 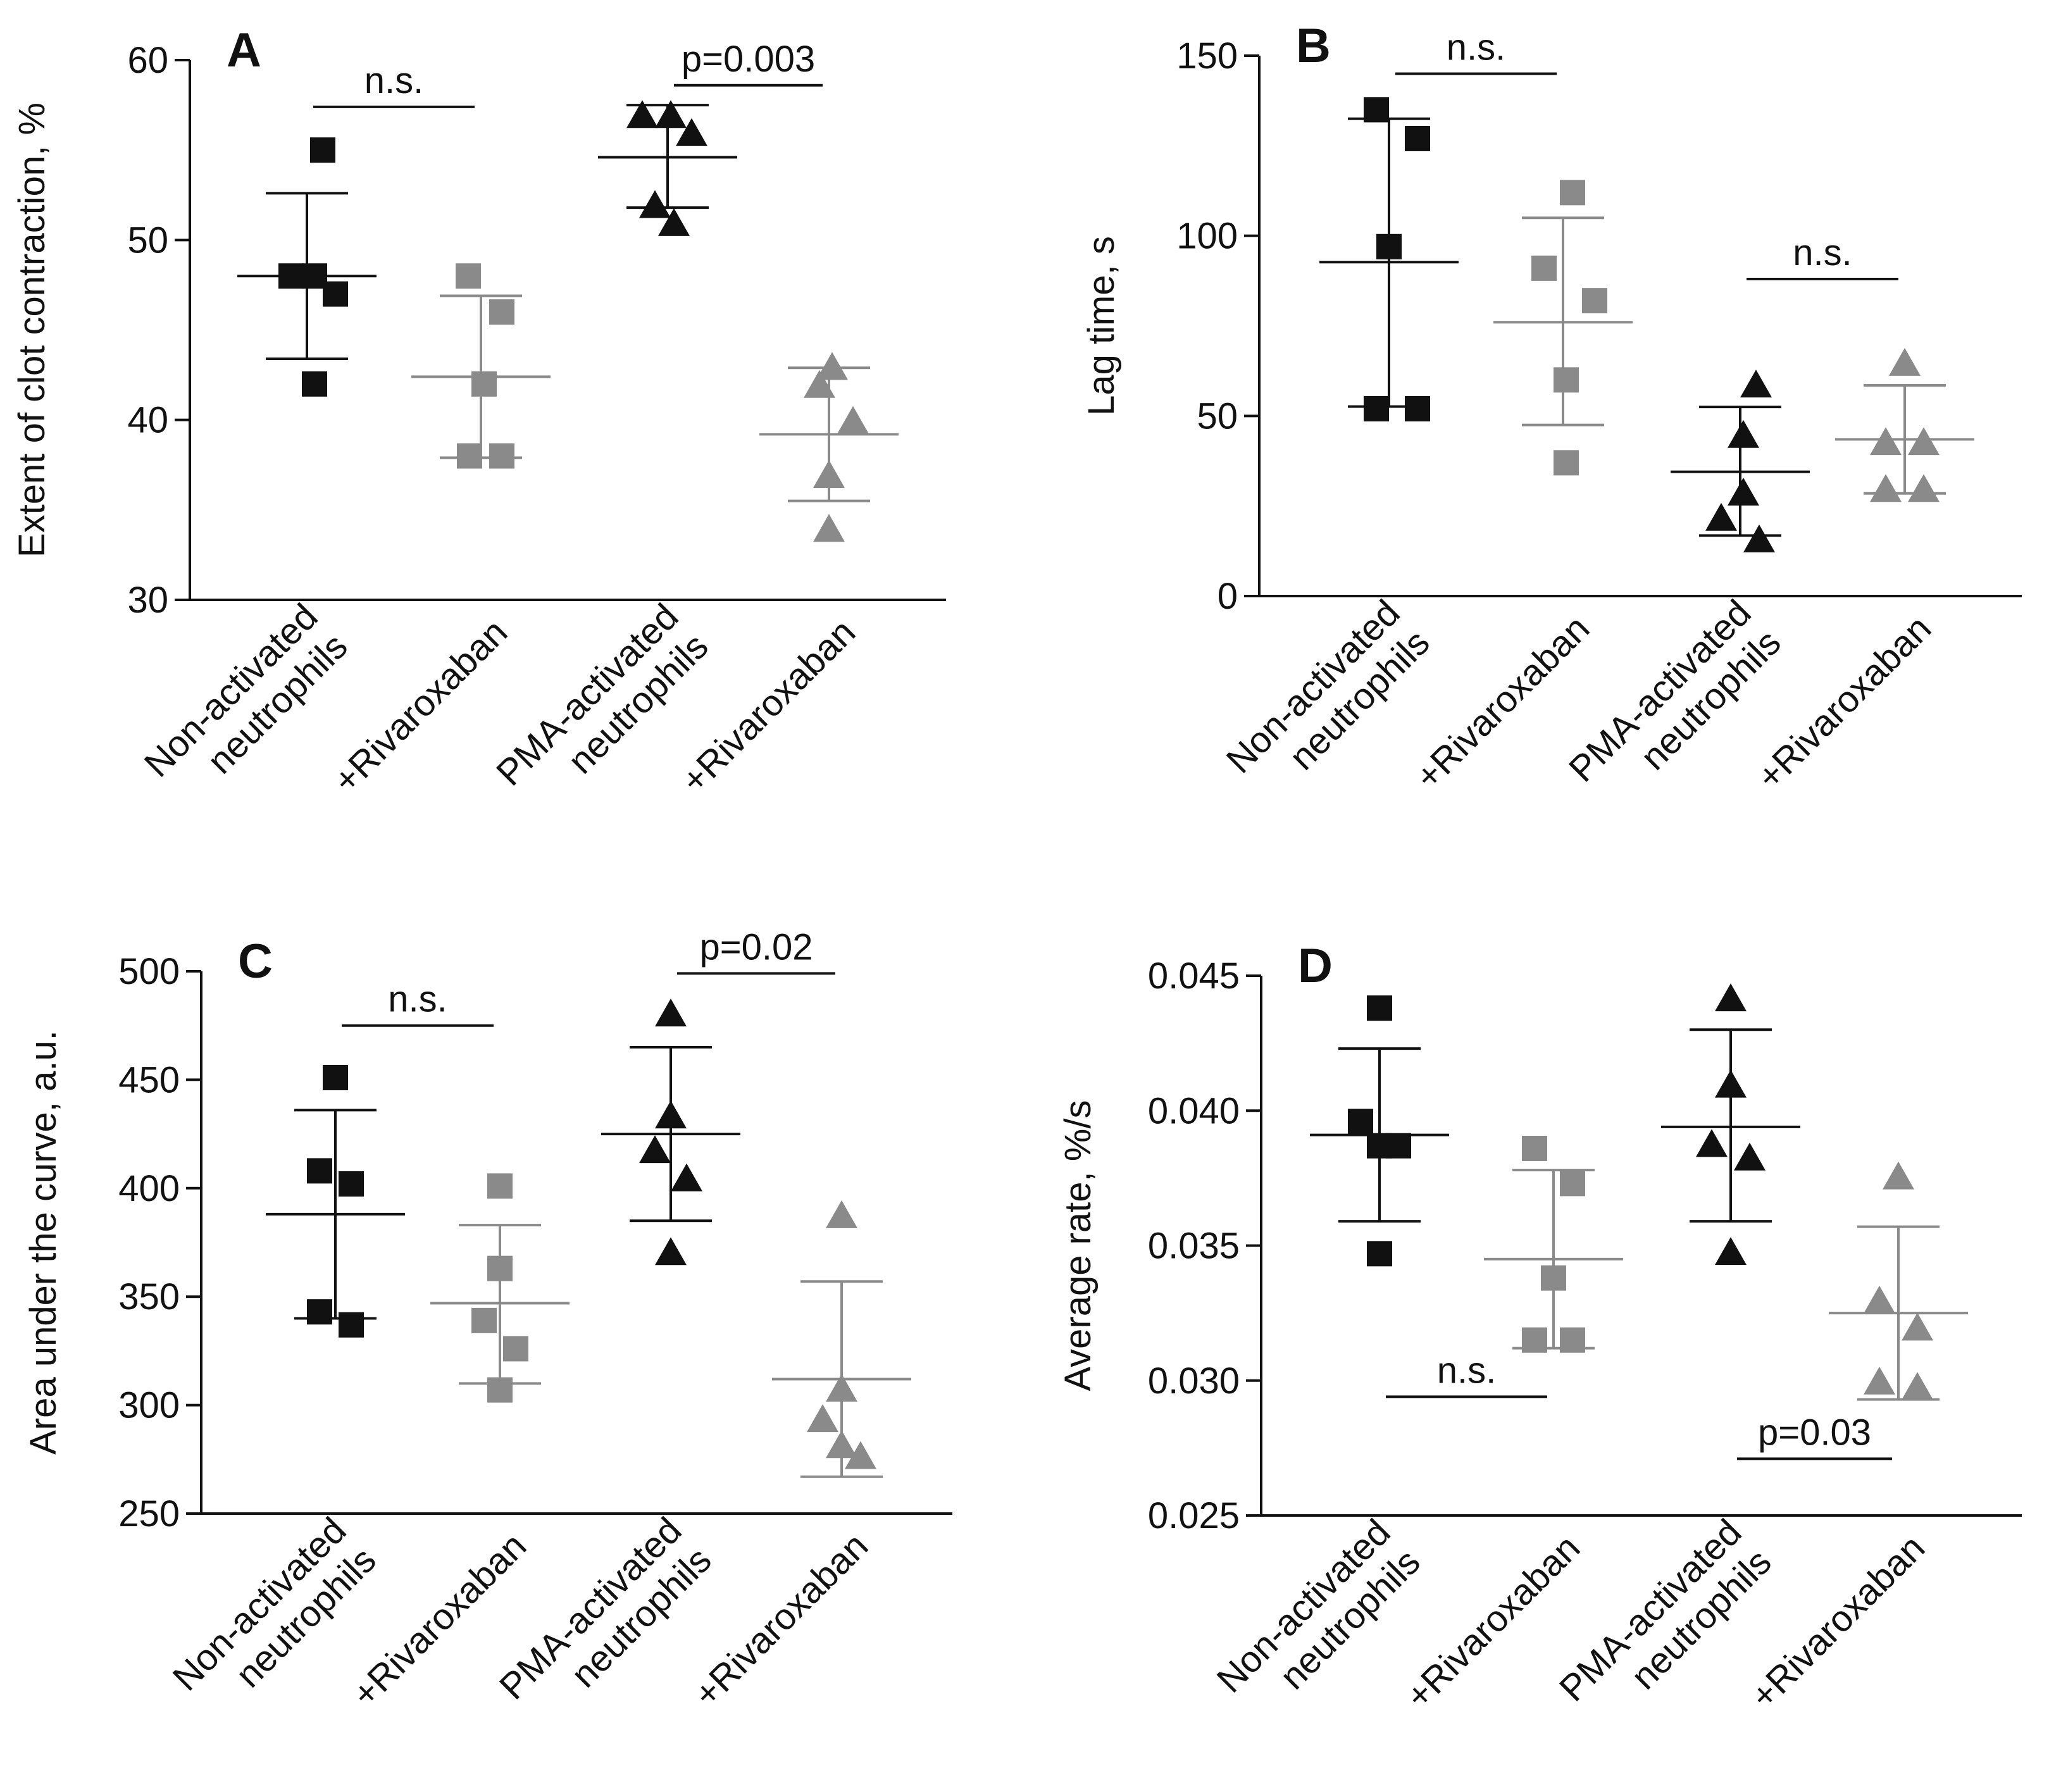 I want to click on comparison-label: p=0.02, so click(x=756, y=947).